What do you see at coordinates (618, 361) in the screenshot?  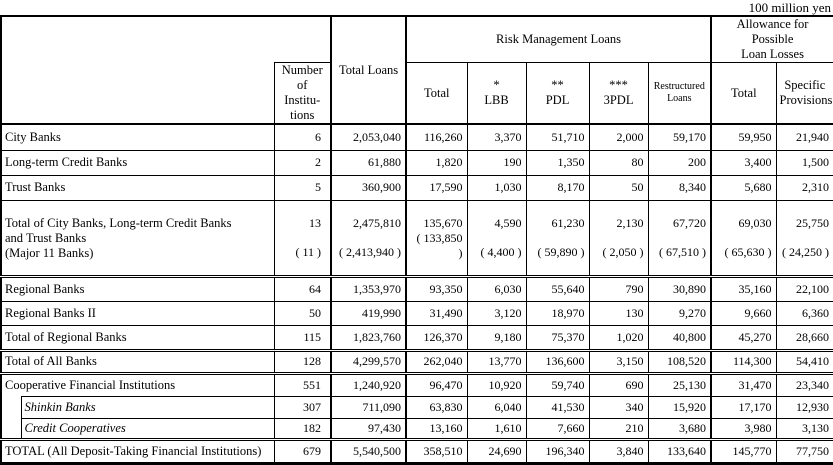 I see `value-cell: 3,150` at bounding box center [618, 361].